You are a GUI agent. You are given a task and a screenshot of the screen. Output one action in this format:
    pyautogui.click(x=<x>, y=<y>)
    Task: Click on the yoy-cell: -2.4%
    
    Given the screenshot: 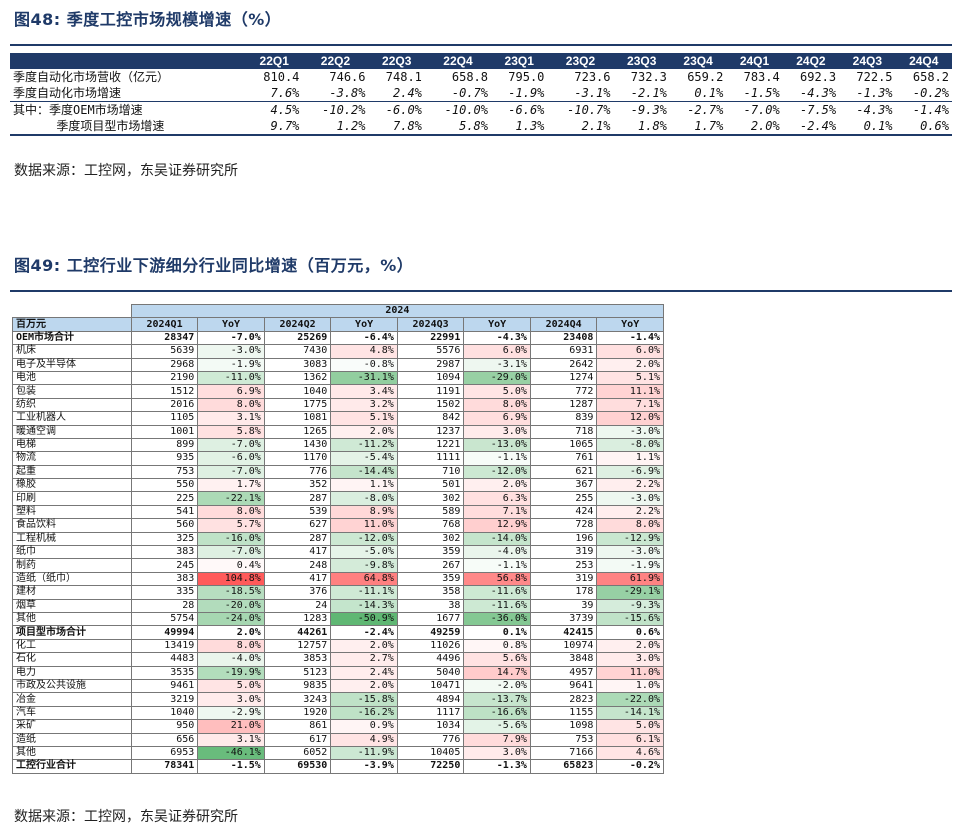 What is the action you would take?
    pyautogui.click(x=364, y=632)
    